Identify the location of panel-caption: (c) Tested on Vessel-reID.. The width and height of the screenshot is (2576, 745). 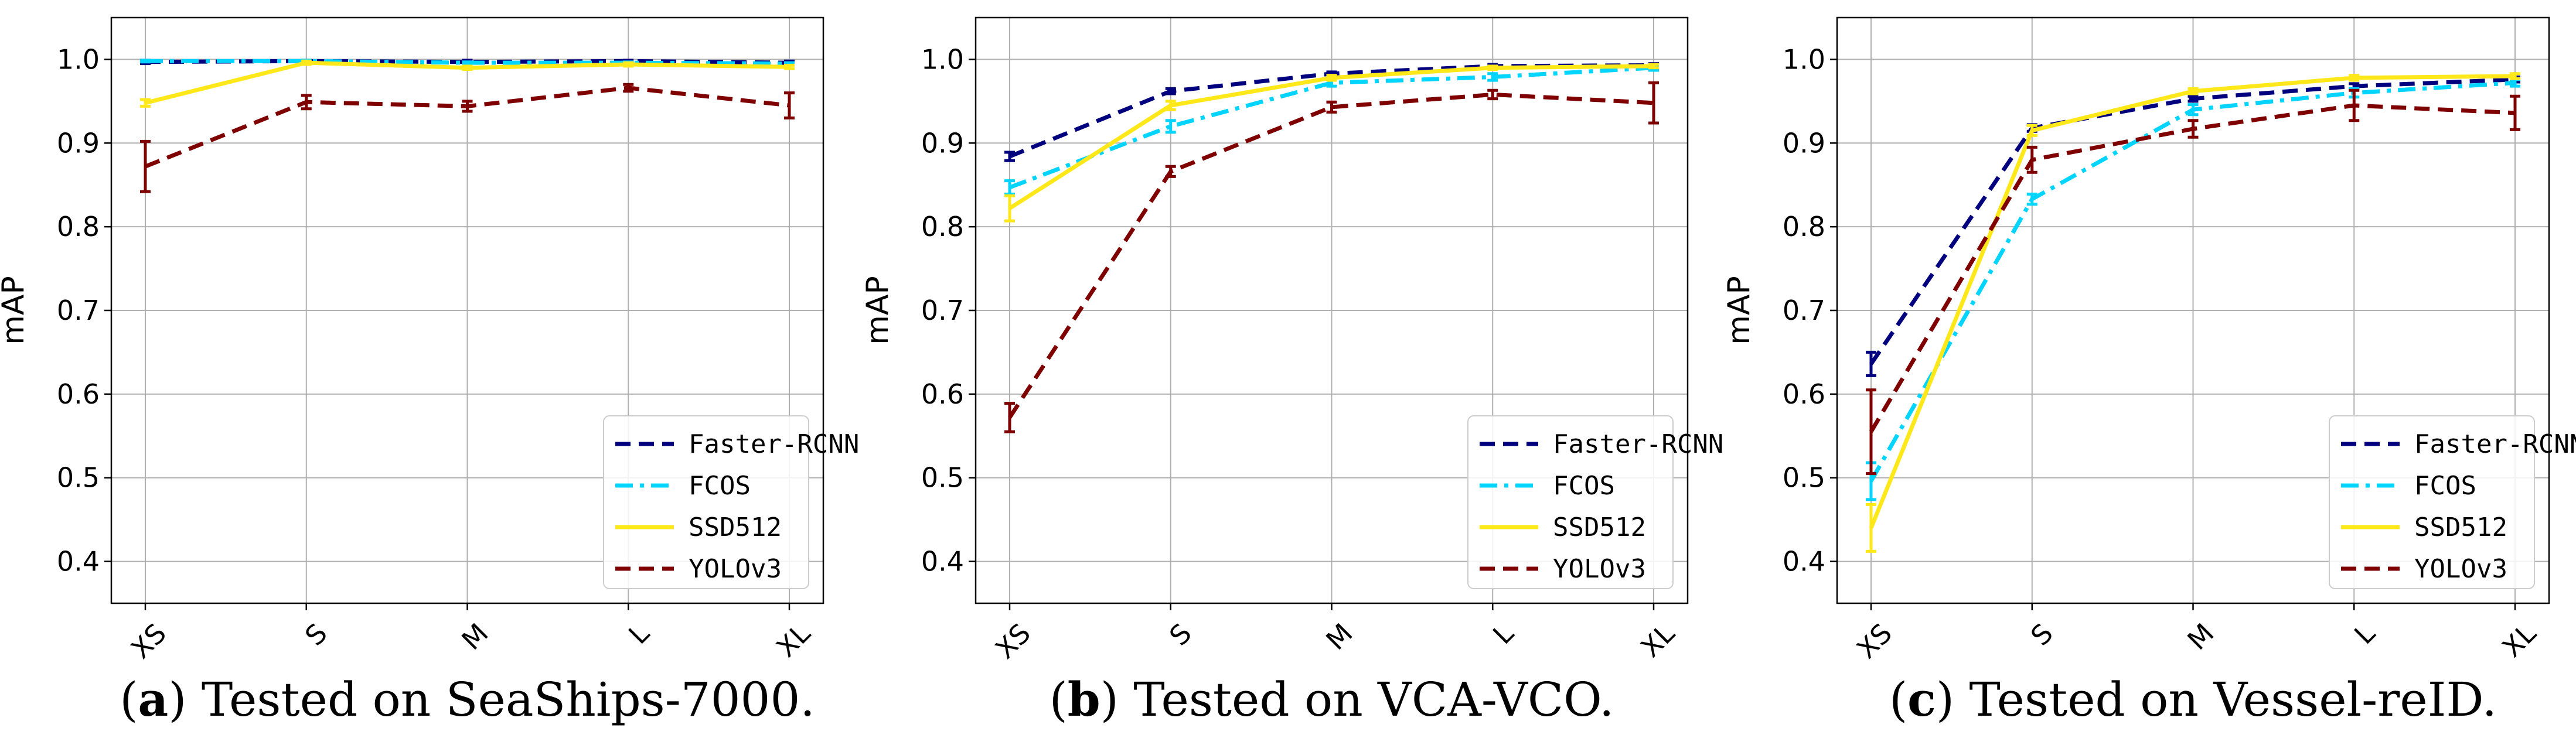
(2193, 699).